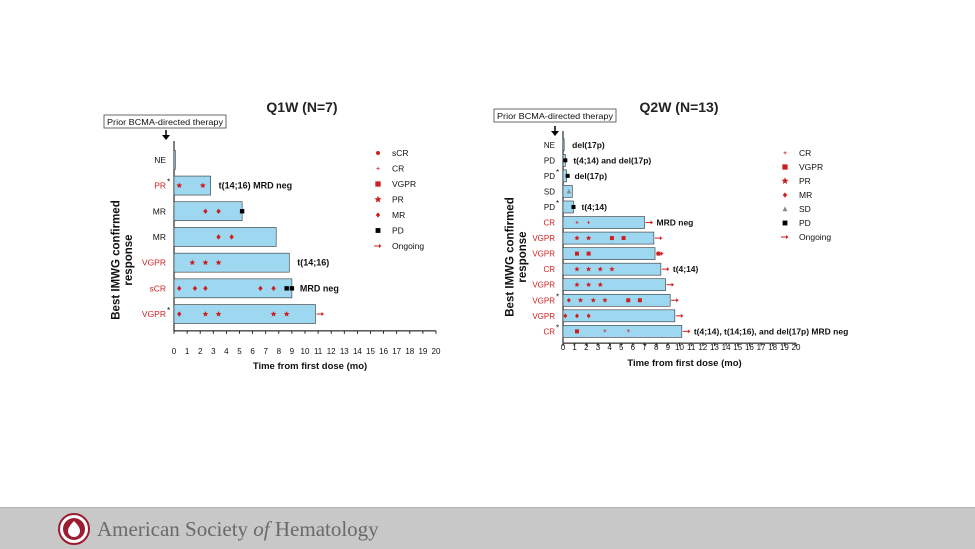  Describe the element at coordinates (805, 195) in the screenshot. I see `legend-label: MR` at that location.